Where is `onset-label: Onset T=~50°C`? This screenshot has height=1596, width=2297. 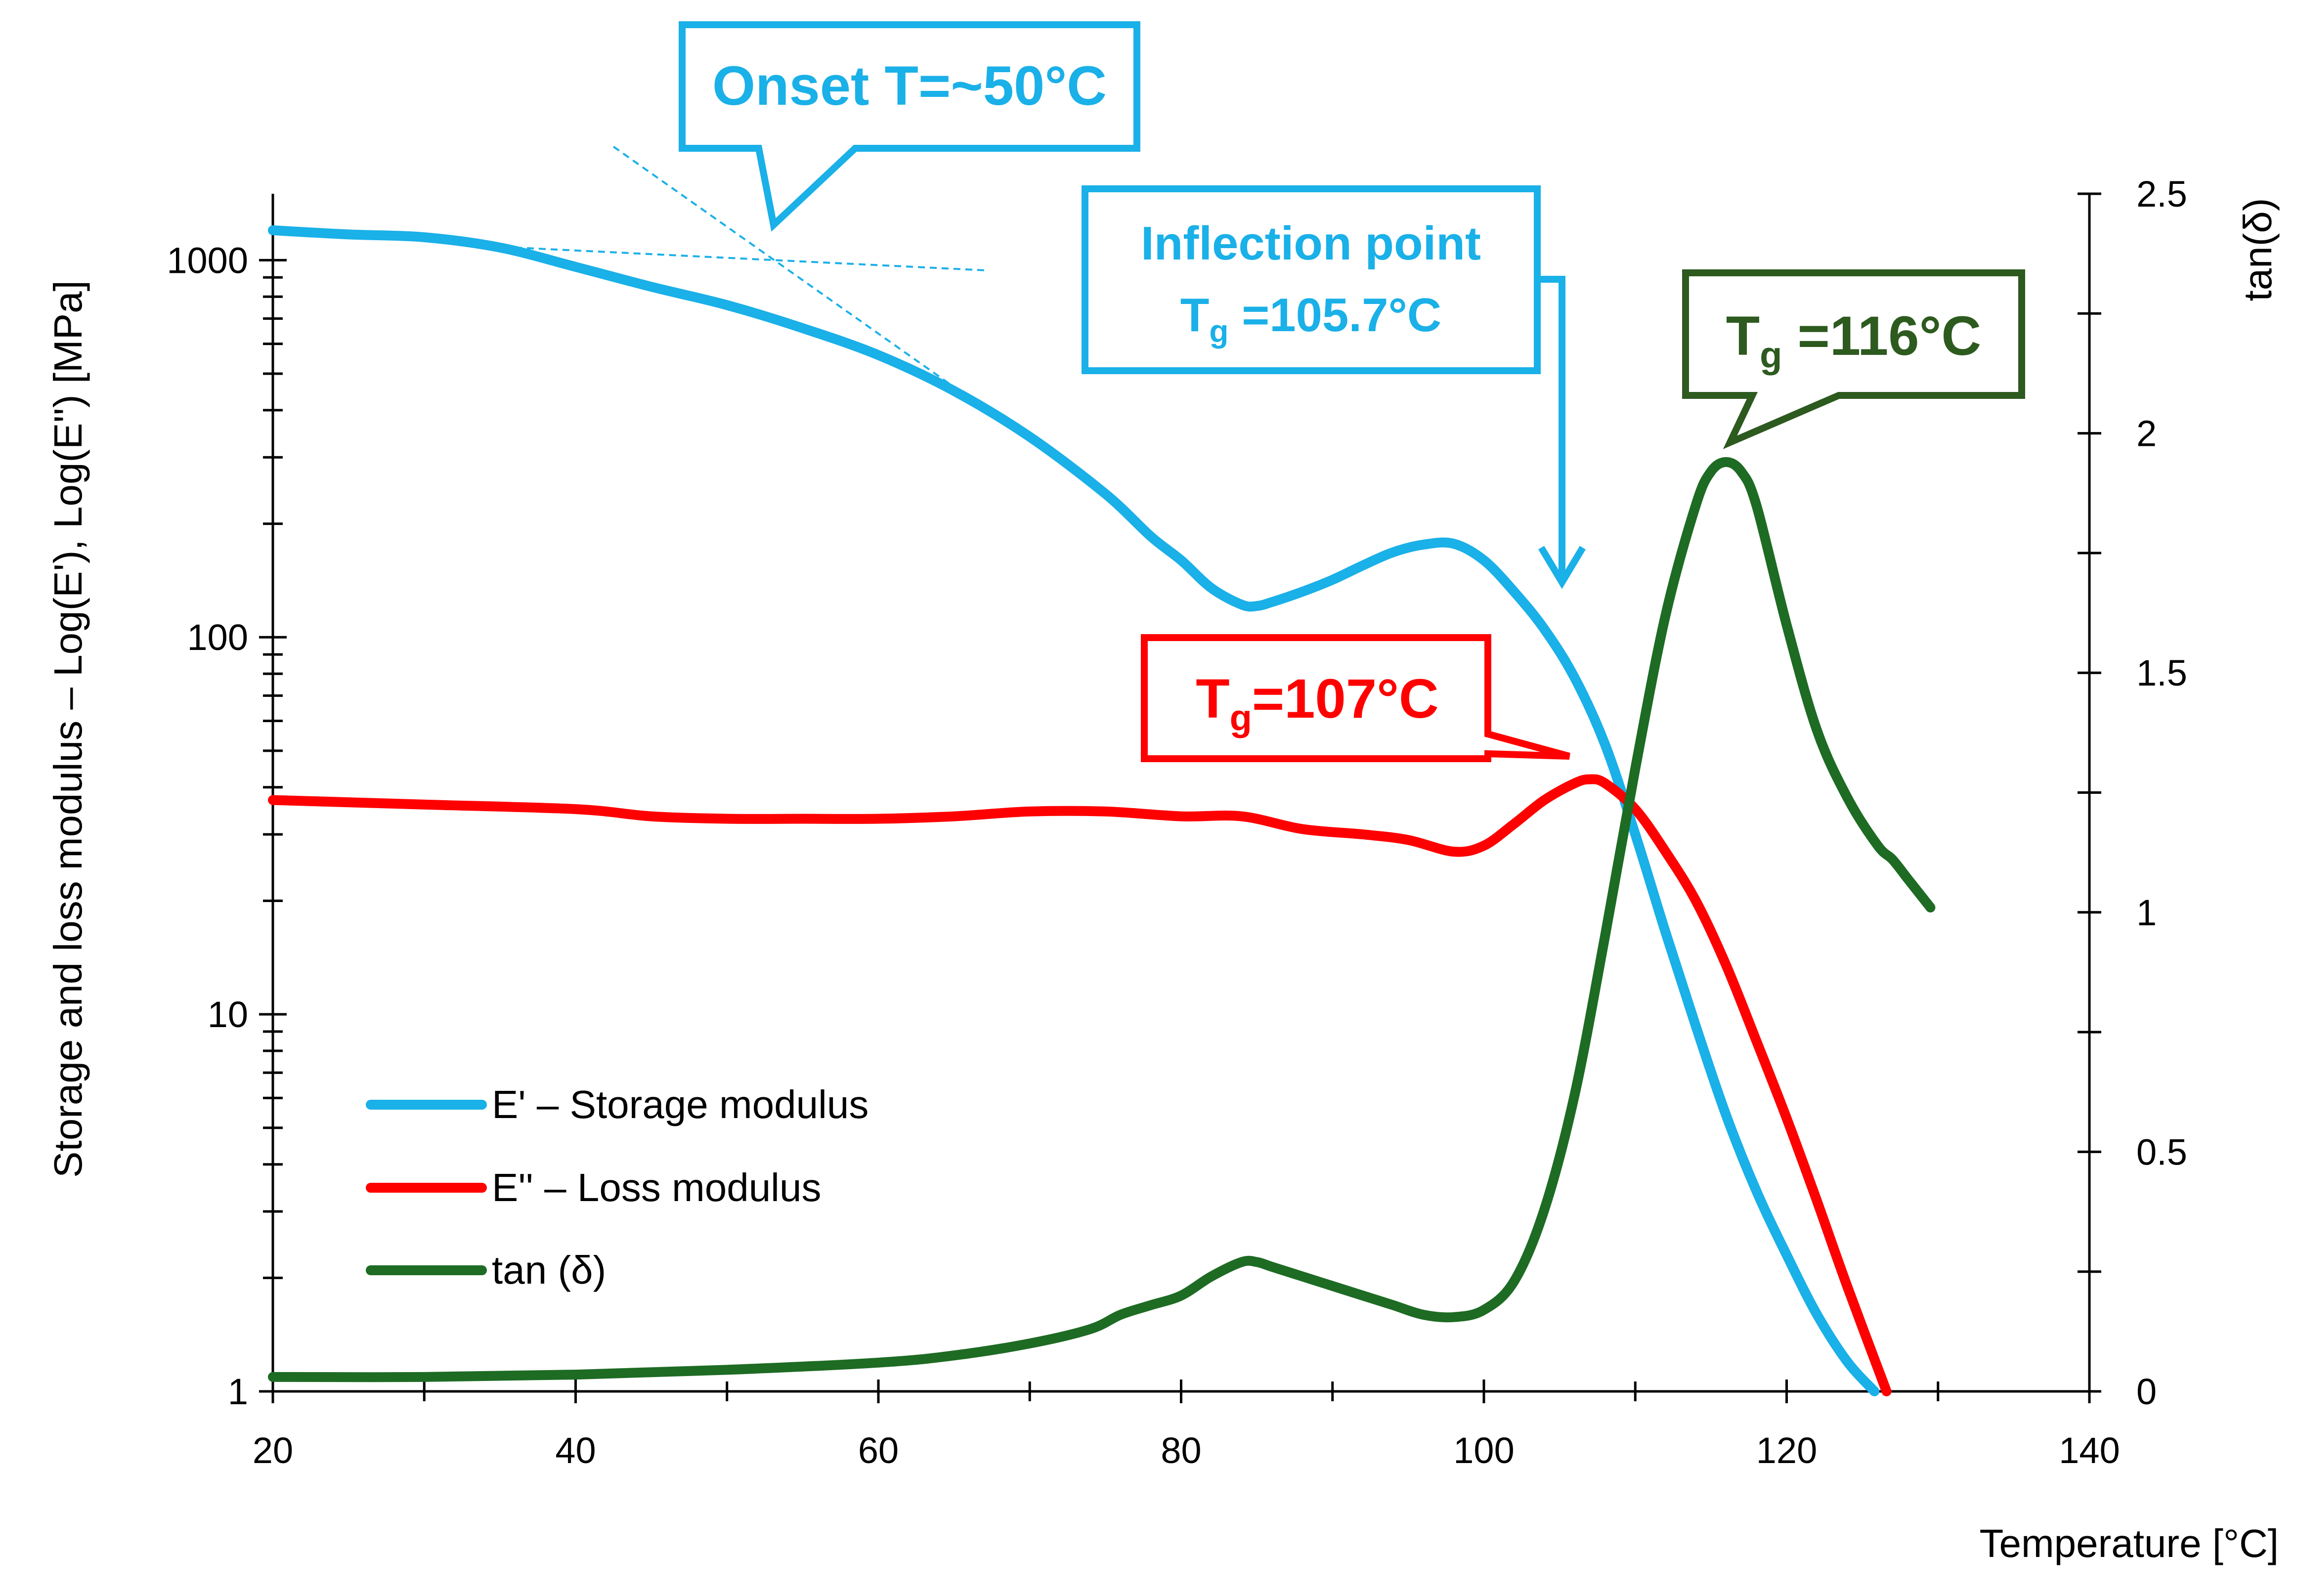 onset-label: Onset T=~50°C is located at coordinates (909, 86).